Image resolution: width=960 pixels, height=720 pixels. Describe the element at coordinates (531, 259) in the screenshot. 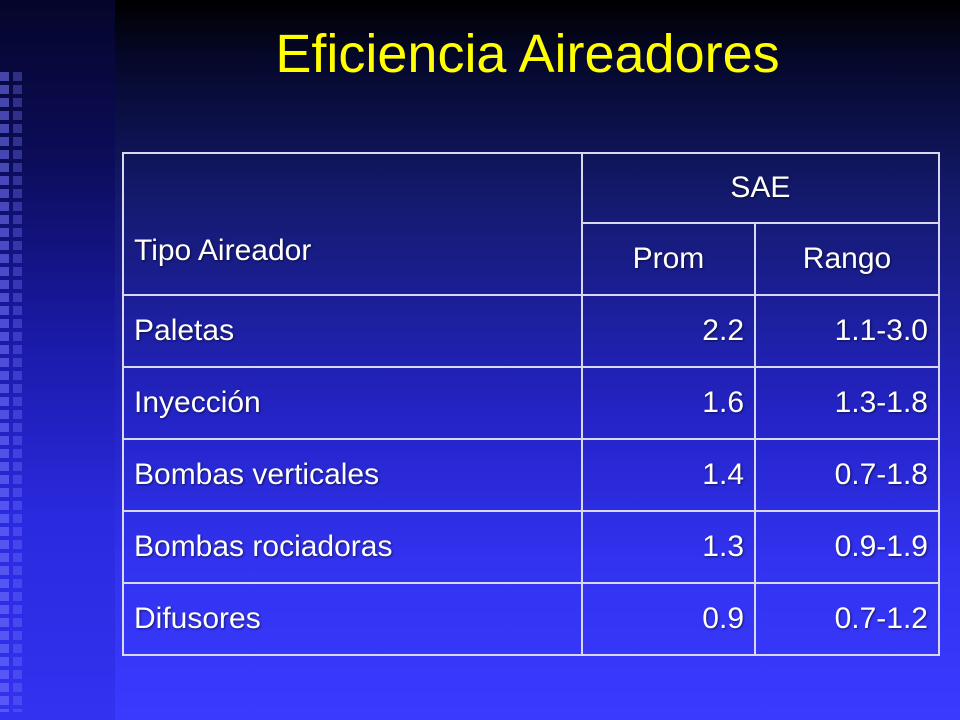

I see `table-subheader-row: Prom Rango` at that location.